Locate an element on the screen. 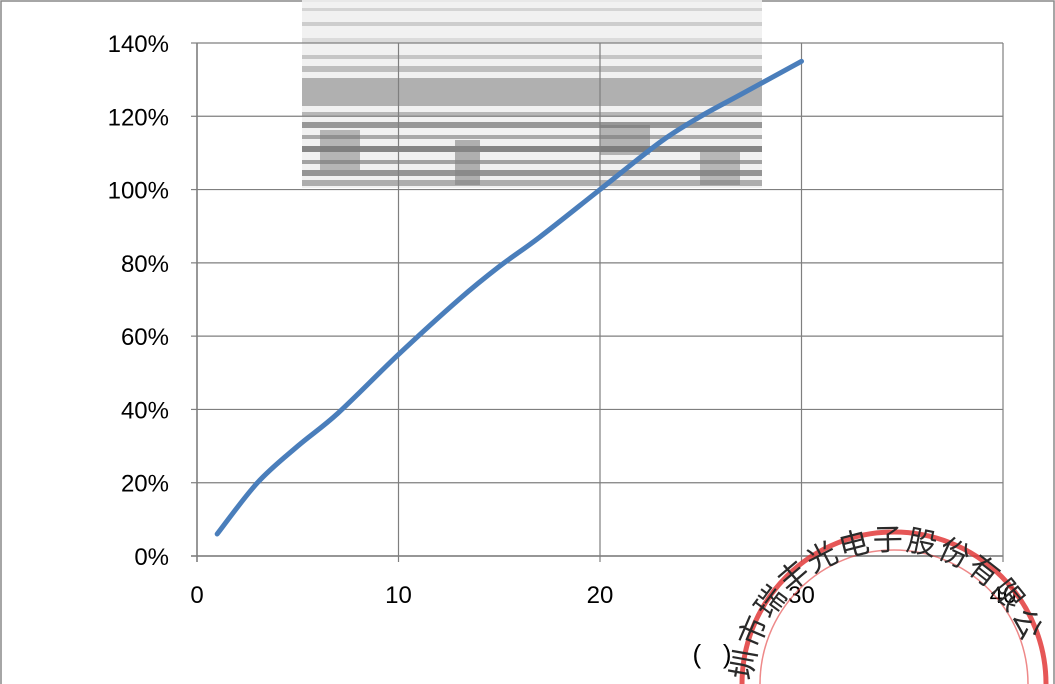 The height and width of the screenshot is (684, 1055). y-tick-label: 80% is located at coordinates (145, 264).